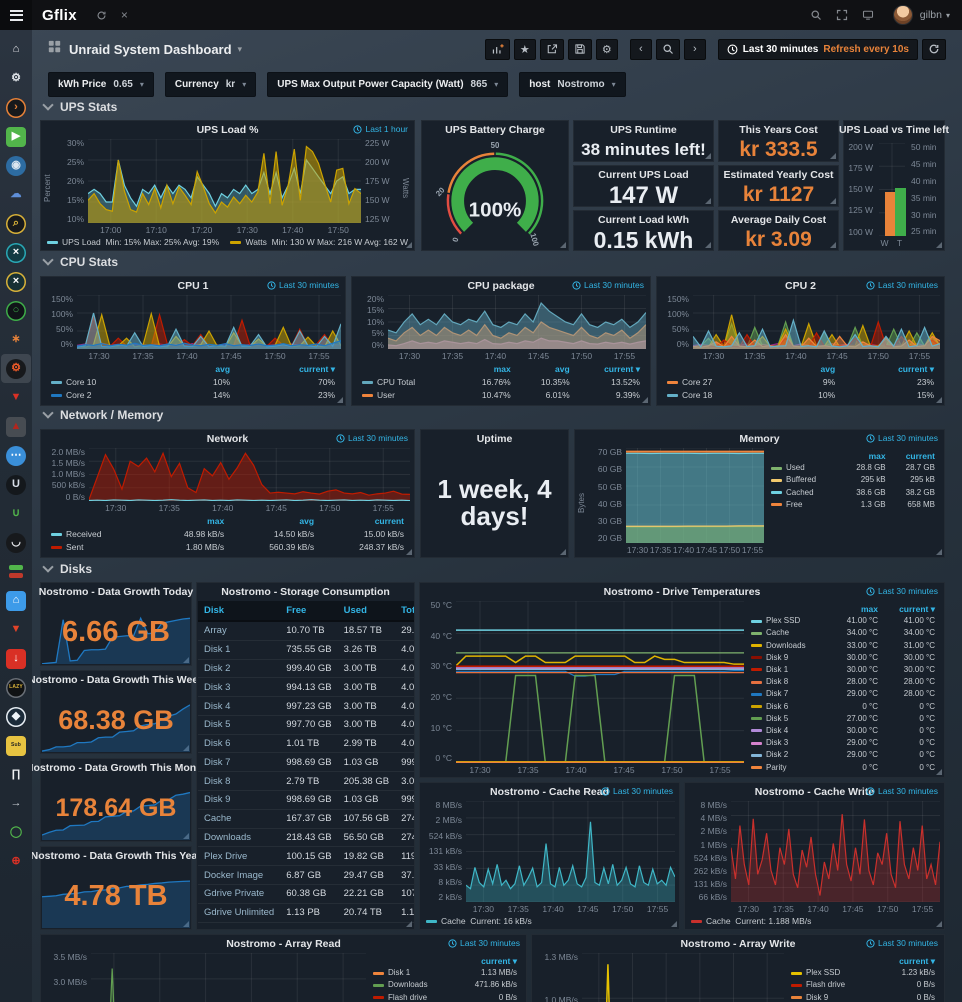 This screenshot has height=1002, width=962. I want to click on legend-series-disk-8: Disk 8, so click(789, 682).